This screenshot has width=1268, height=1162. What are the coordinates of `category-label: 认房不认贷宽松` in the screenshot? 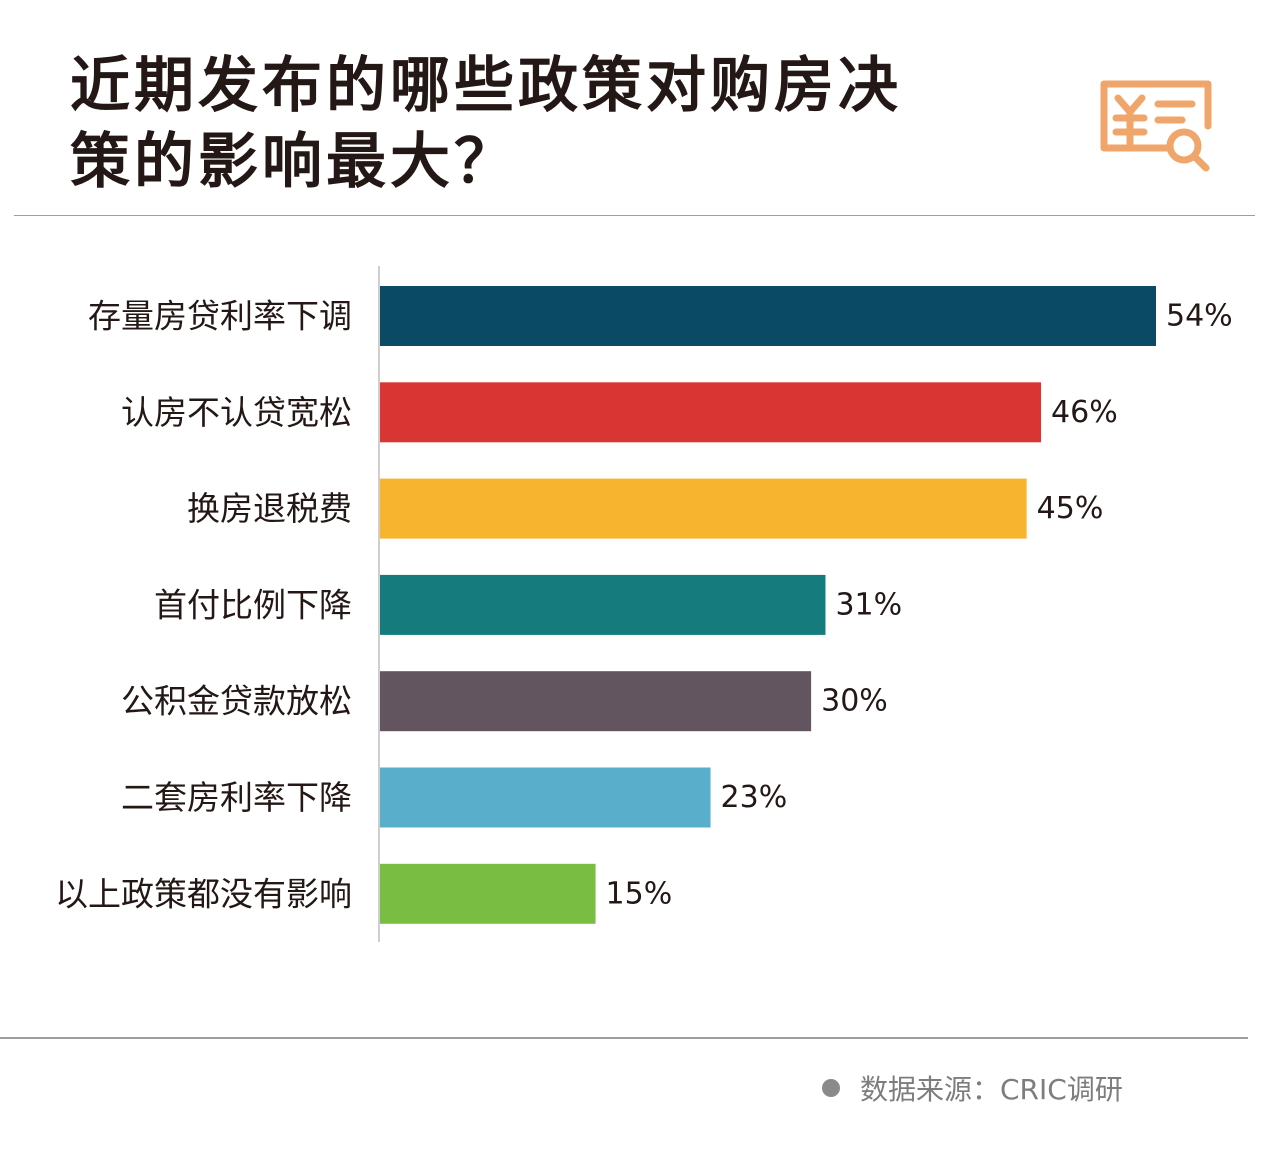 It's located at (236, 412).